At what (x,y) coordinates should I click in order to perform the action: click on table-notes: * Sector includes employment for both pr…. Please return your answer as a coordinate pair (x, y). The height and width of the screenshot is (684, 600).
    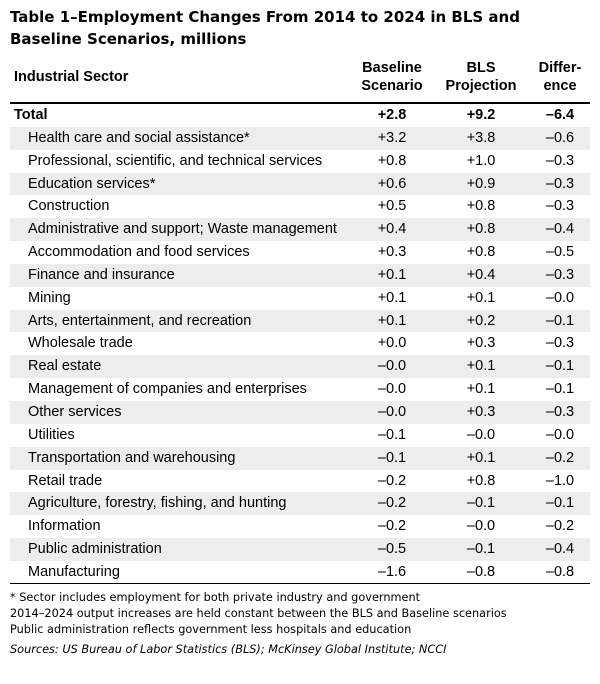
    Looking at the image, I should click on (302, 624).